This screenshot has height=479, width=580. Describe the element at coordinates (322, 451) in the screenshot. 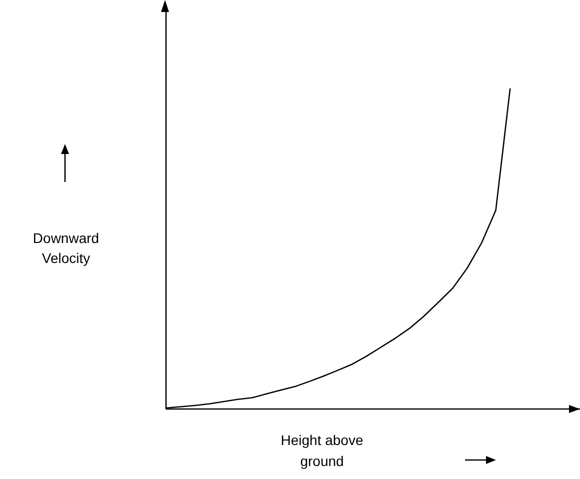

I see `x-axis-title: Height above ground` at that location.